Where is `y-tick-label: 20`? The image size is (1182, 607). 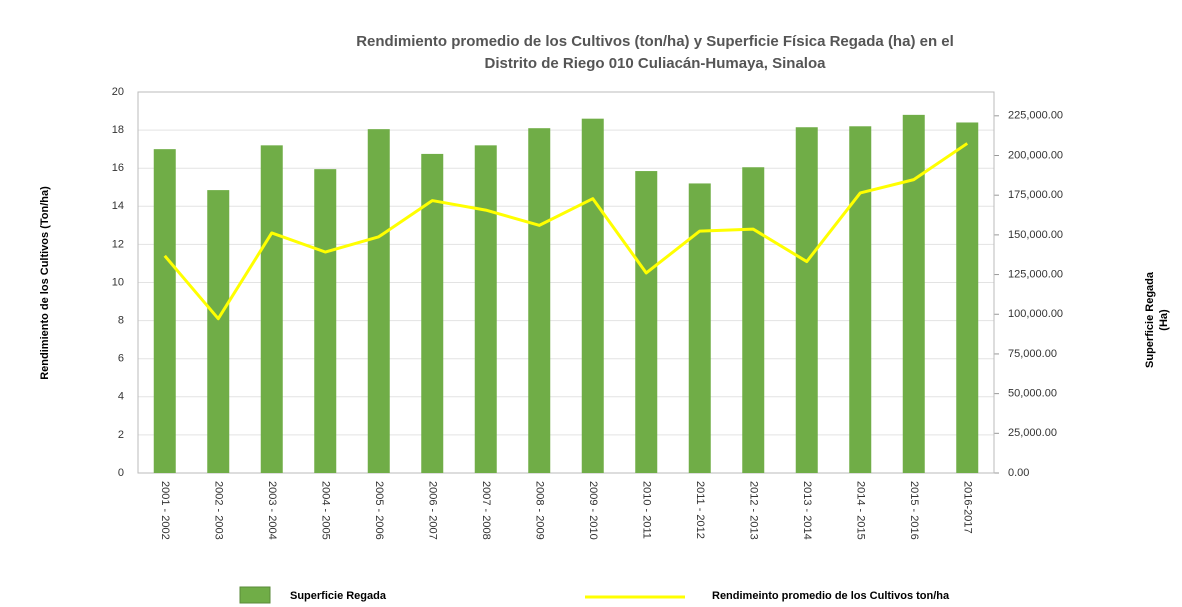 y-tick-label: 20 is located at coordinates (118, 92).